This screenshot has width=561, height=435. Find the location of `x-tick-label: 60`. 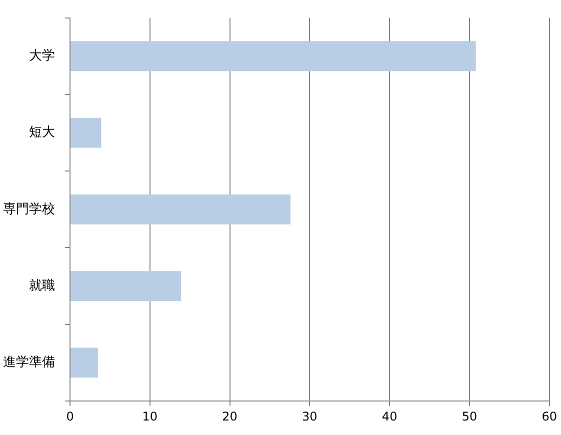

x-tick-label: 60 is located at coordinates (550, 416).